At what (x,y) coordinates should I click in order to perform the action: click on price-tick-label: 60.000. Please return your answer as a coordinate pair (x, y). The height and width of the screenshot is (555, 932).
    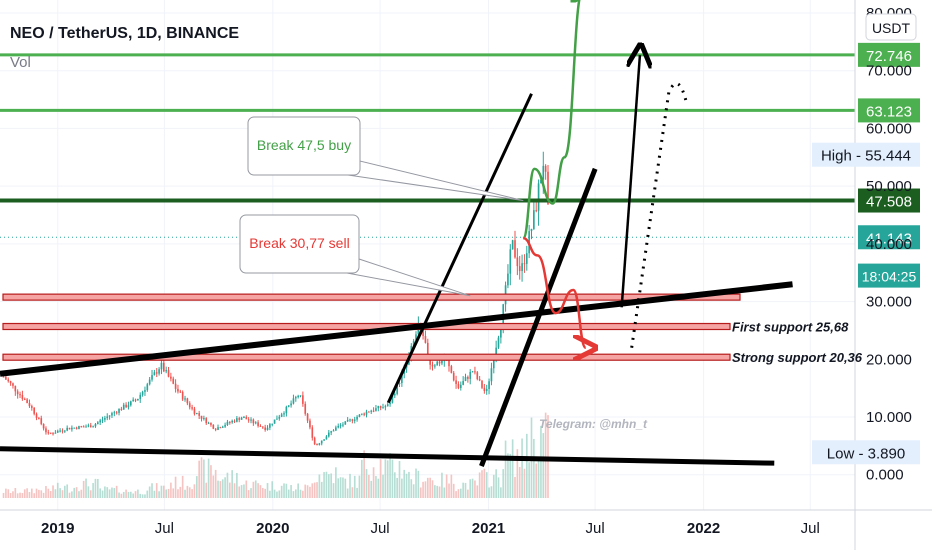
    Looking at the image, I should click on (889, 128).